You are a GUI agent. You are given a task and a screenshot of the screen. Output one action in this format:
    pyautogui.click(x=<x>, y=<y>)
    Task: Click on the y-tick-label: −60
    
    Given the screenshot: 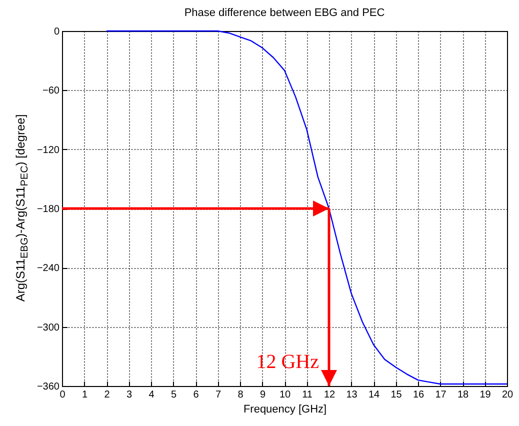 What is the action you would take?
    pyautogui.click(x=51, y=91)
    